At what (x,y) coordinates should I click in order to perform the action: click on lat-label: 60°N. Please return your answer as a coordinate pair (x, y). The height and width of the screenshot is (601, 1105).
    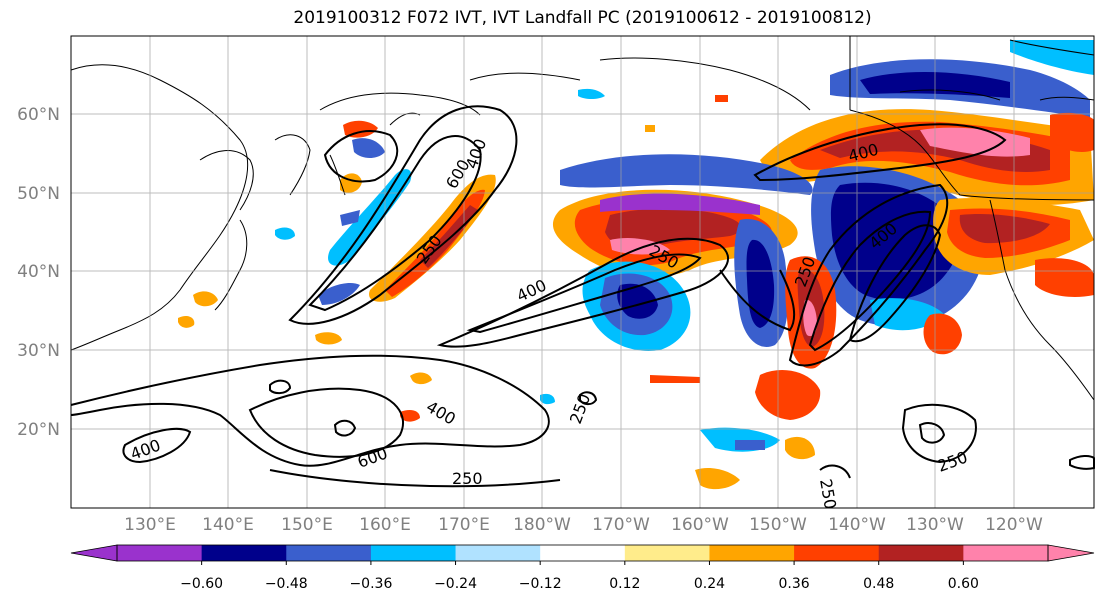
    Looking at the image, I should click on (38, 115).